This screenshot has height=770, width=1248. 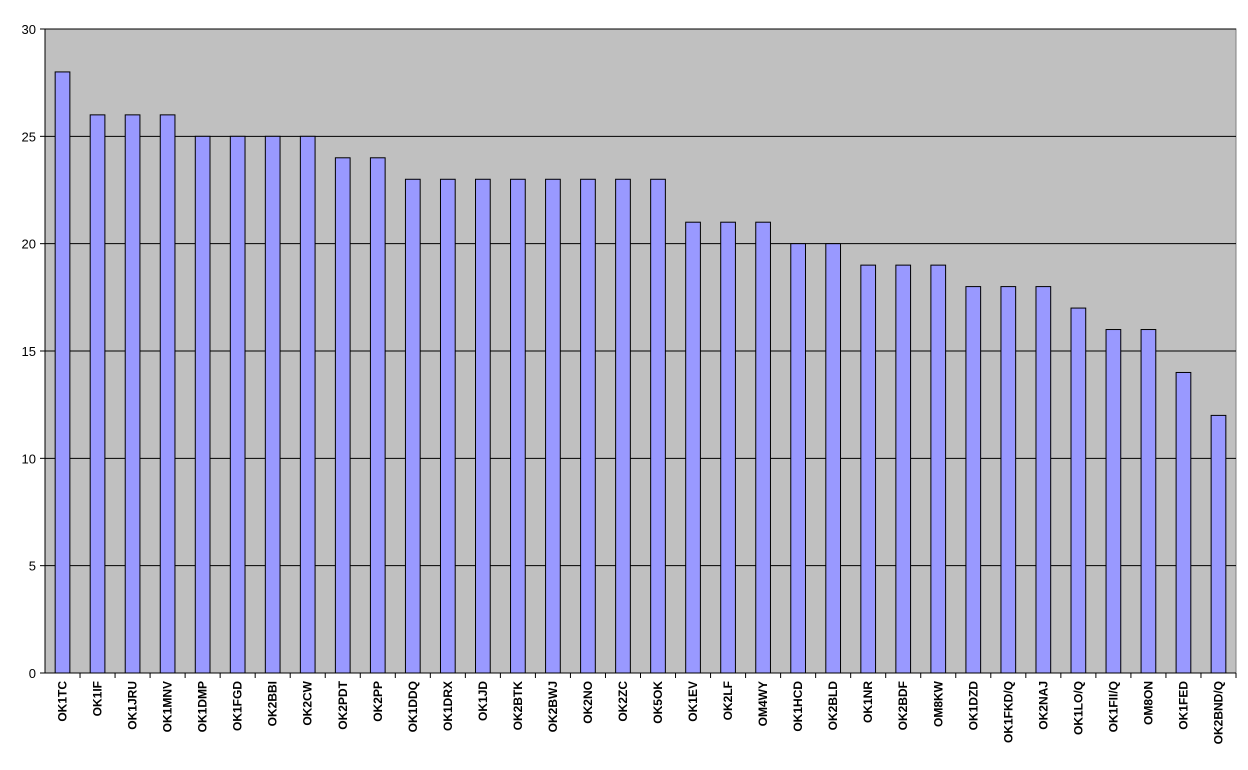 I want to click on bar-ok1mnv, so click(x=167, y=394).